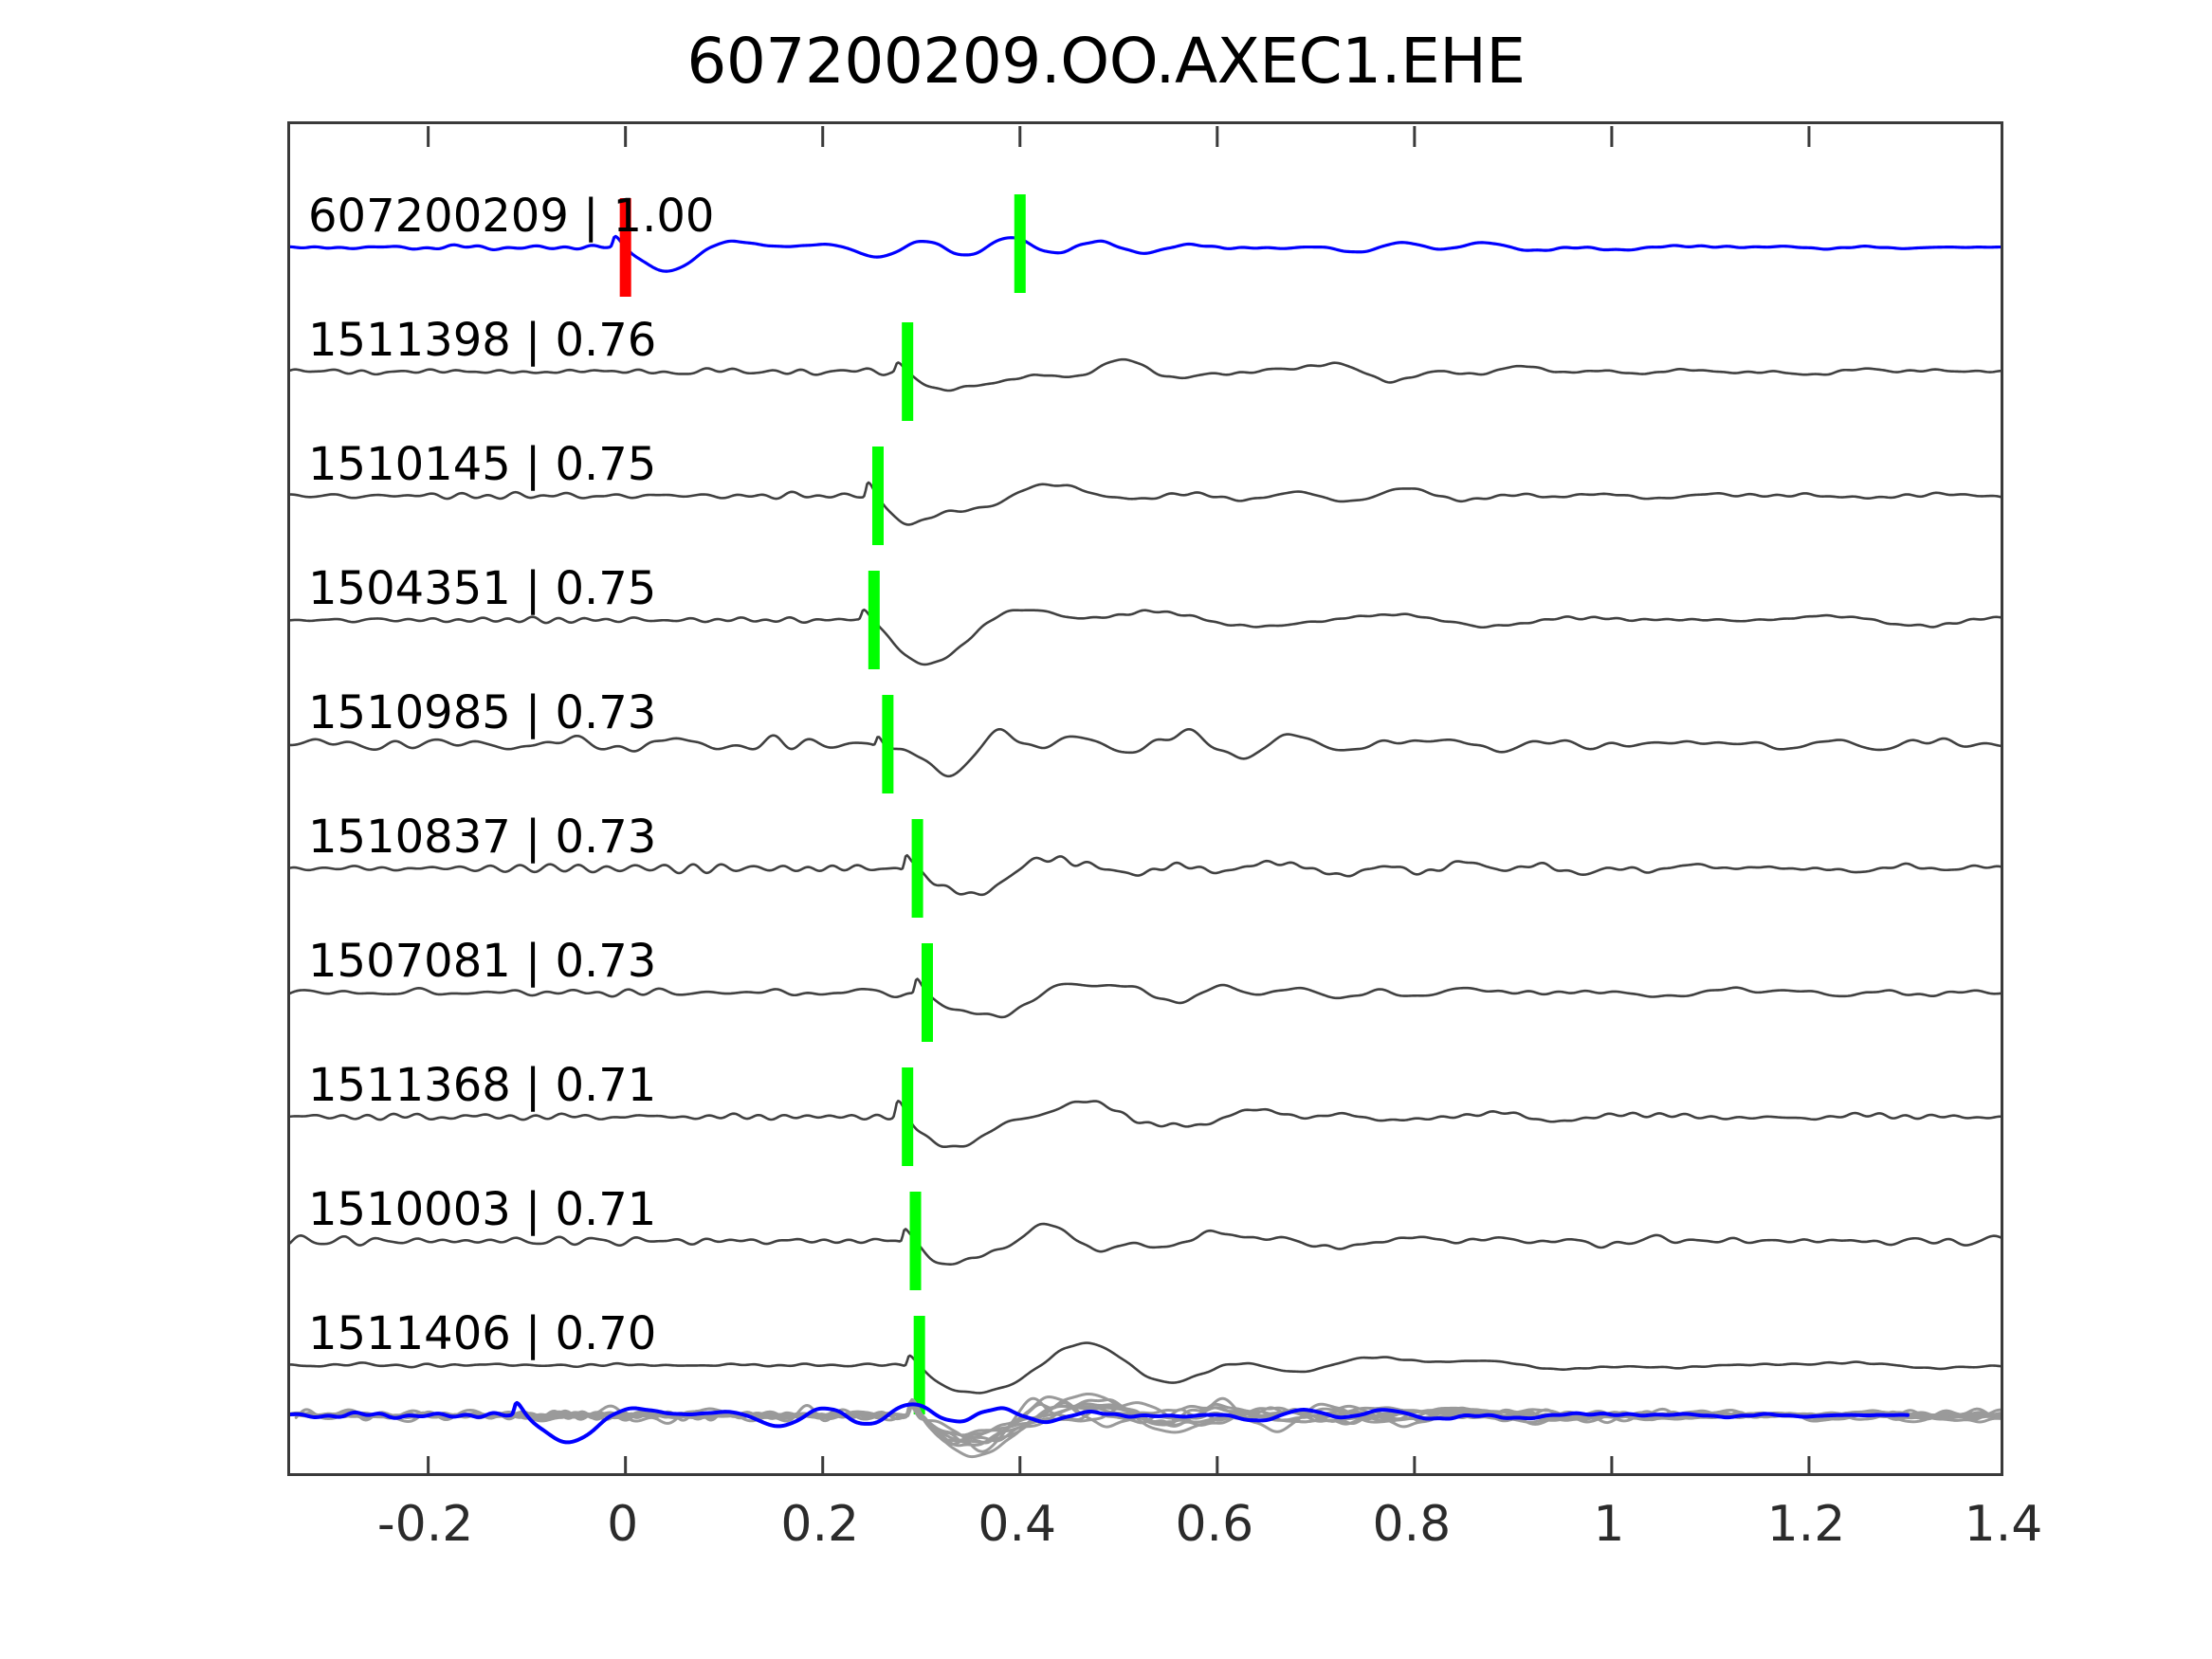 The width and height of the screenshot is (2212, 1659). I want to click on x-tick-label: 1.2, so click(1806, 1524).